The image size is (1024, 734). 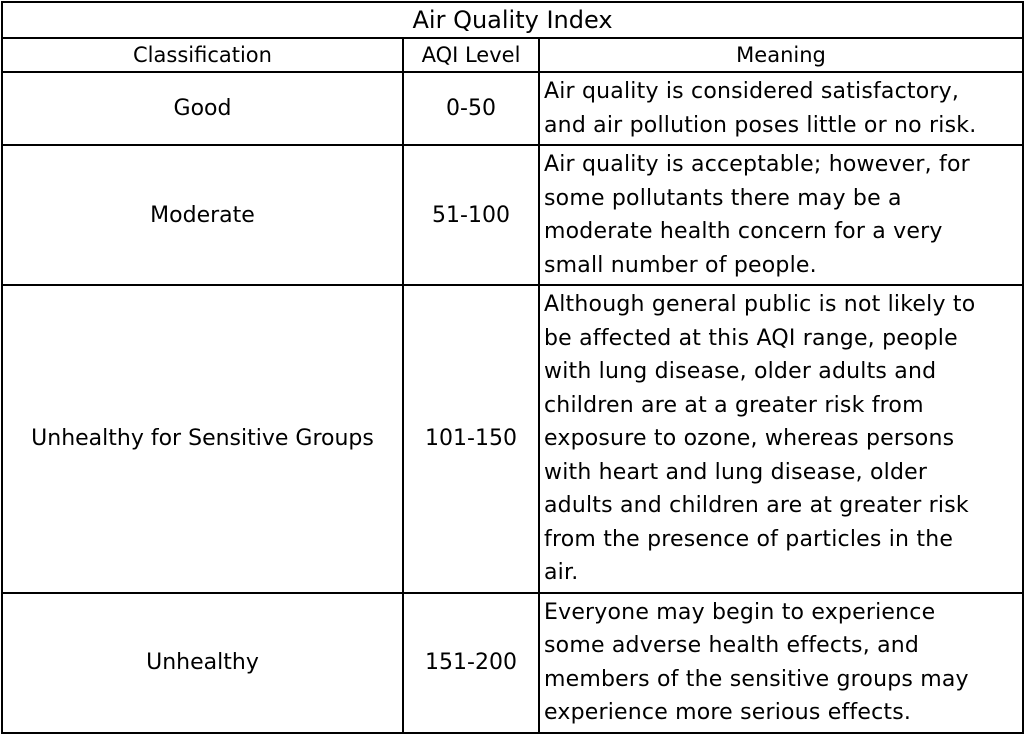 I want to click on meaning-line: be affected at this AQI range, people, so click(x=751, y=338).